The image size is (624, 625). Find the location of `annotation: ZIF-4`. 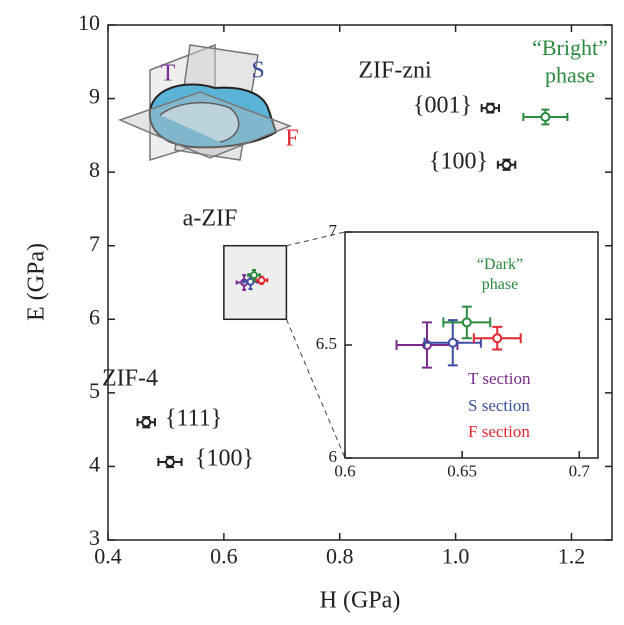

annotation: ZIF-4 is located at coordinates (130, 379).